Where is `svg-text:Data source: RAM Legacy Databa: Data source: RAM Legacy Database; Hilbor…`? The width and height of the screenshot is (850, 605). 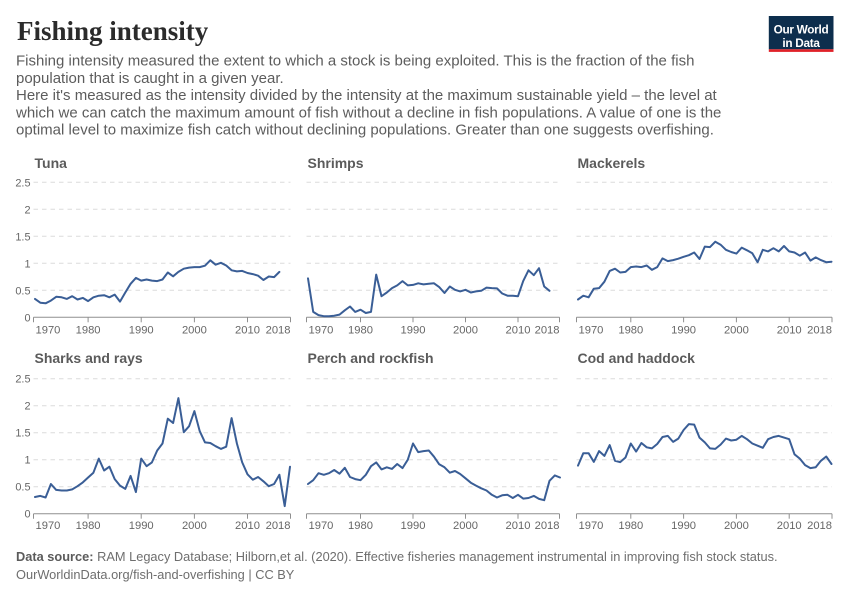
svg-text:Data source: RAM Legacy Databa: Data source: RAM Legacy Database; Hilbor… is located at coordinates (397, 556).